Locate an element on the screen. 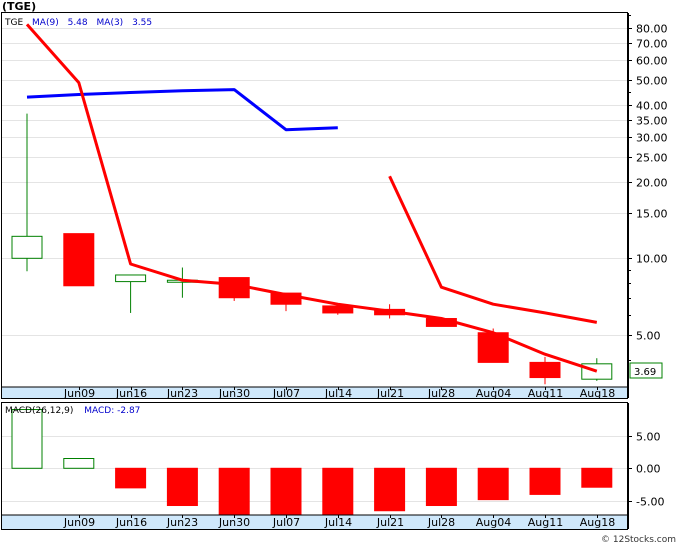 The image size is (680, 550). macd-x-tick-label: Jul28 is located at coordinates (441, 522).